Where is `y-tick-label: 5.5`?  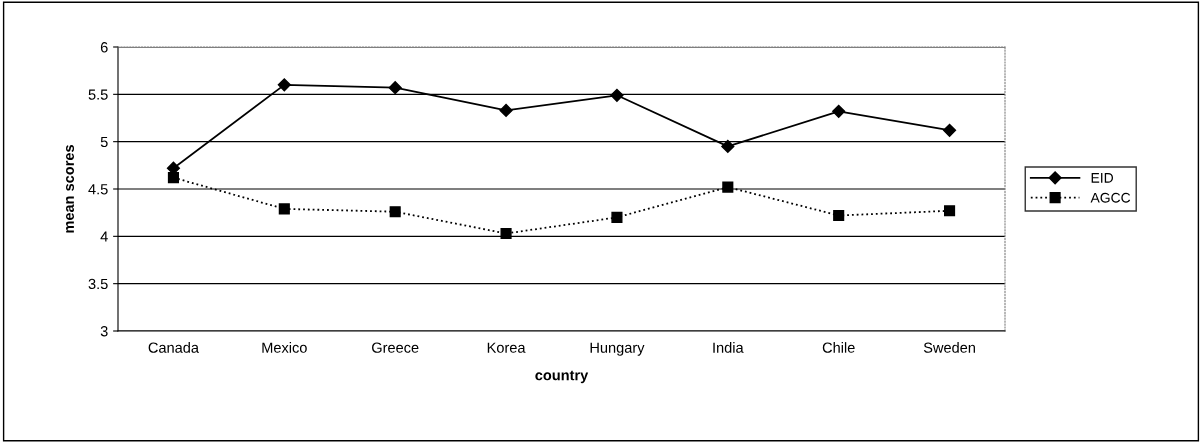 y-tick-label: 5.5 is located at coordinates (98, 94).